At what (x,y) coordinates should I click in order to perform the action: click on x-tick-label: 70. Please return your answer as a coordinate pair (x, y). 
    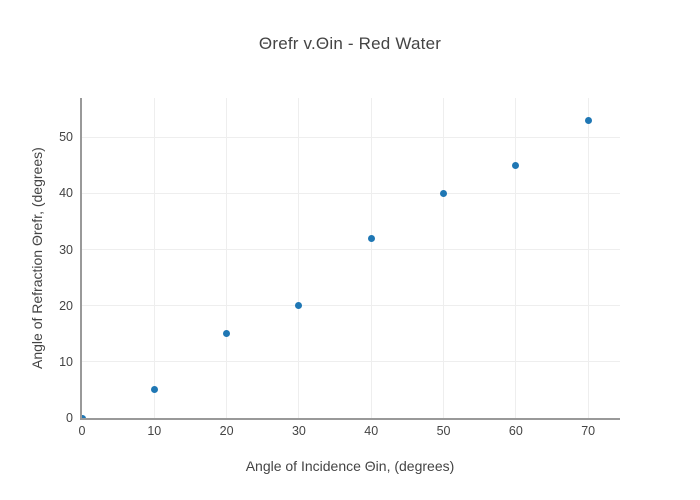
    Looking at the image, I should click on (588, 431).